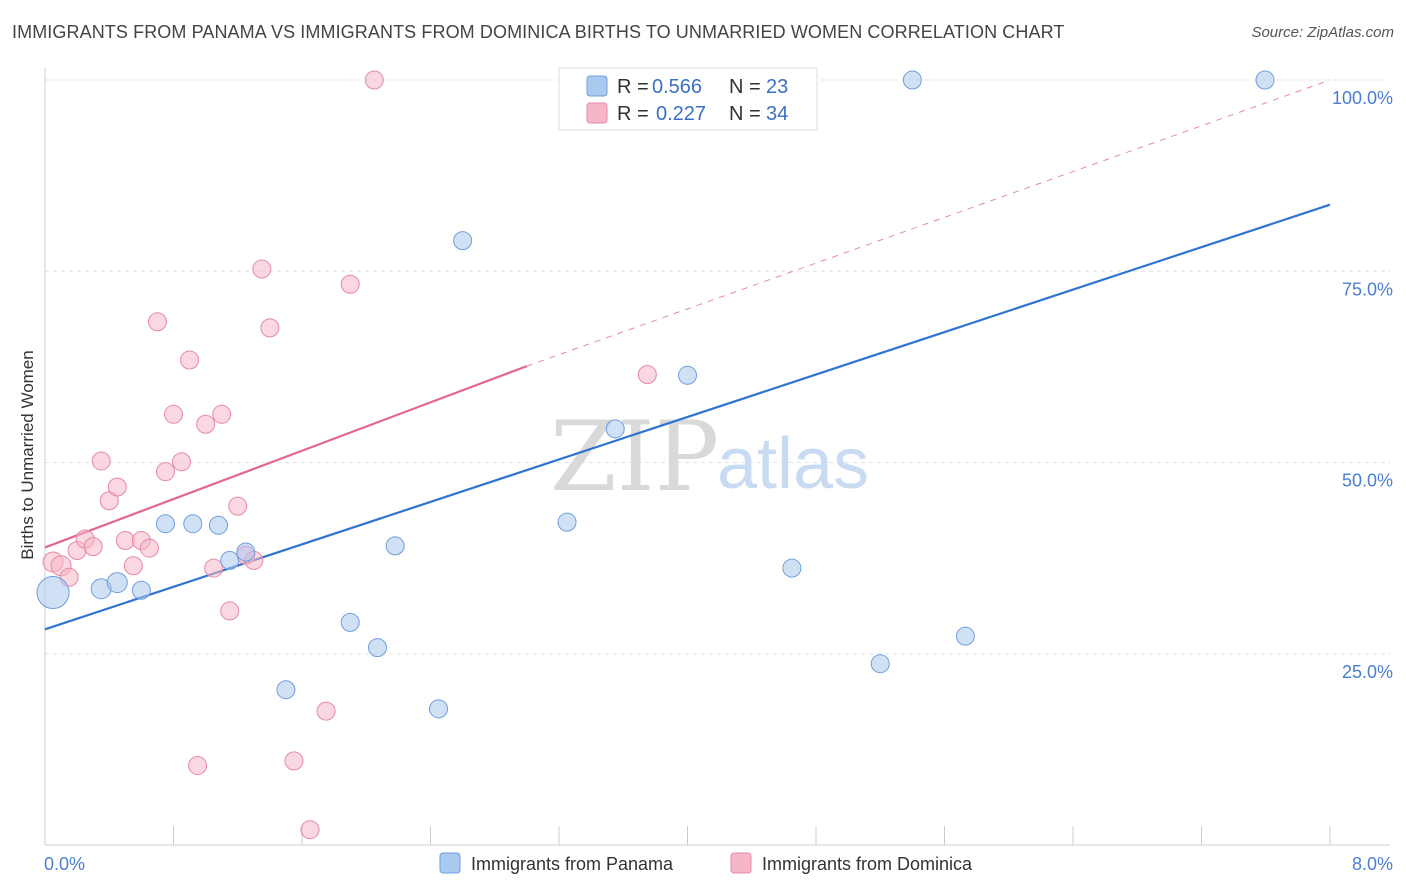 The width and height of the screenshot is (1406, 892). Describe the element at coordinates (1362, 385) in the screenshot. I see `y-tick-labels: 25.0% 50.0% 75.0% 100.0%` at that location.